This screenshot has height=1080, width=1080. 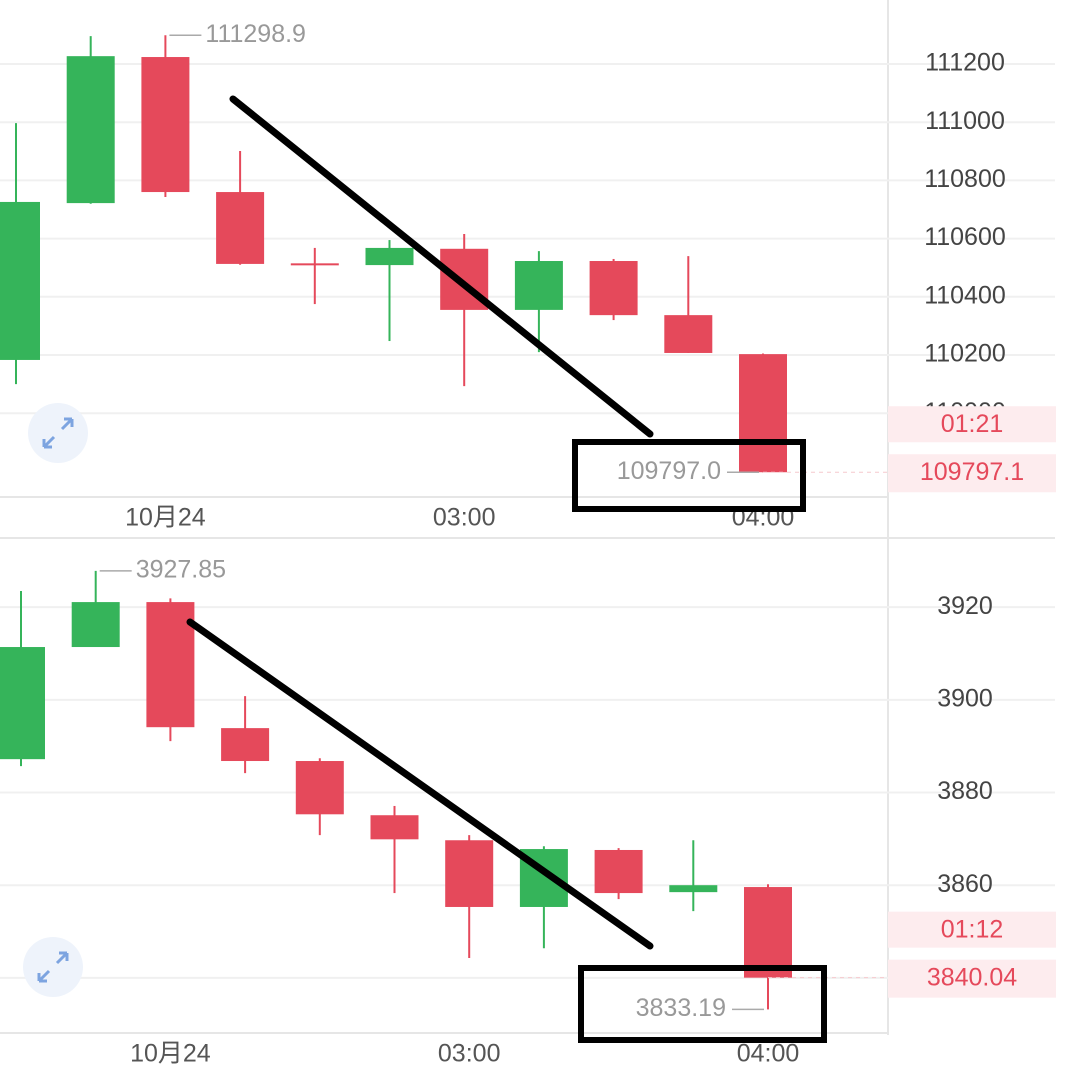 What do you see at coordinates (965, 295) in the screenshot?
I see `y-tick-label: 110400` at bounding box center [965, 295].